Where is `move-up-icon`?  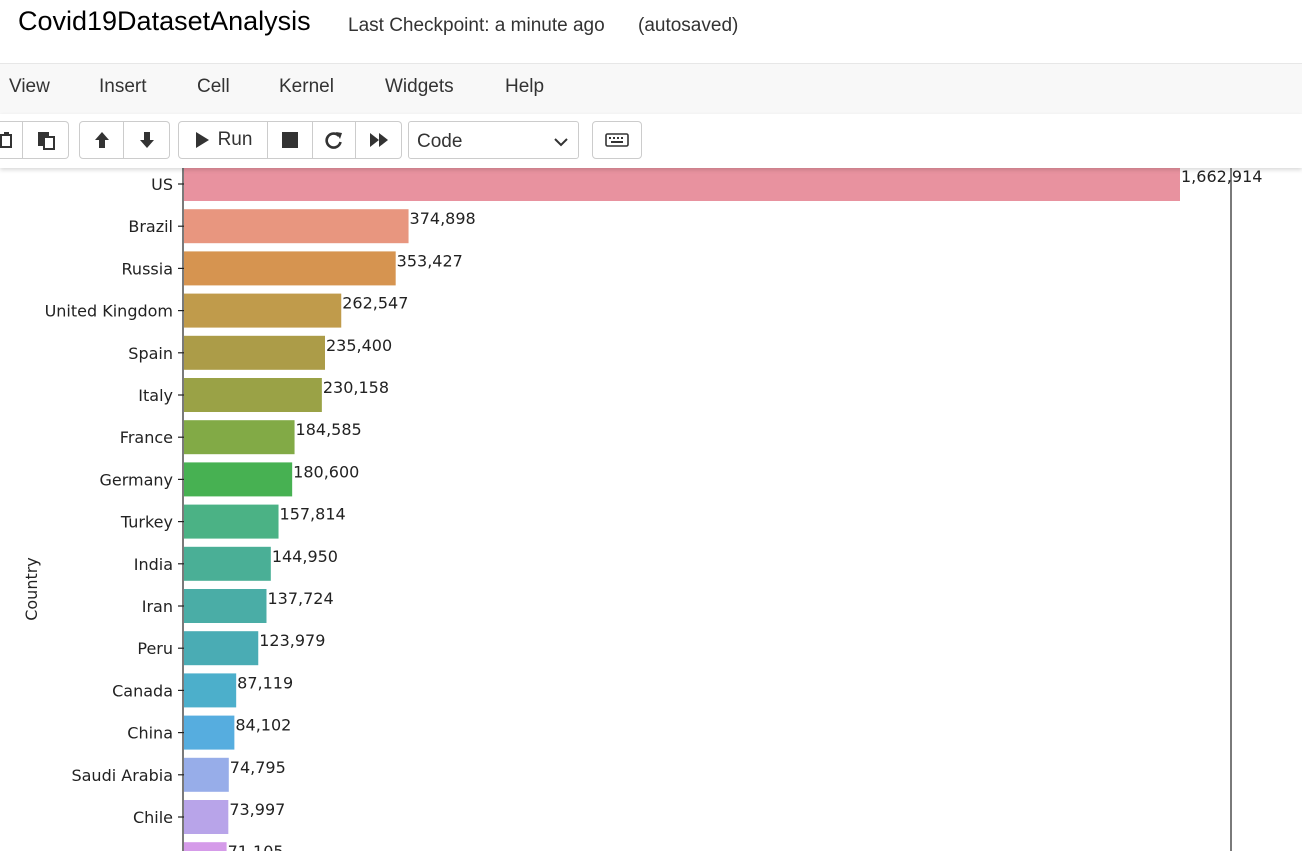
move-up-icon is located at coordinates (102, 140).